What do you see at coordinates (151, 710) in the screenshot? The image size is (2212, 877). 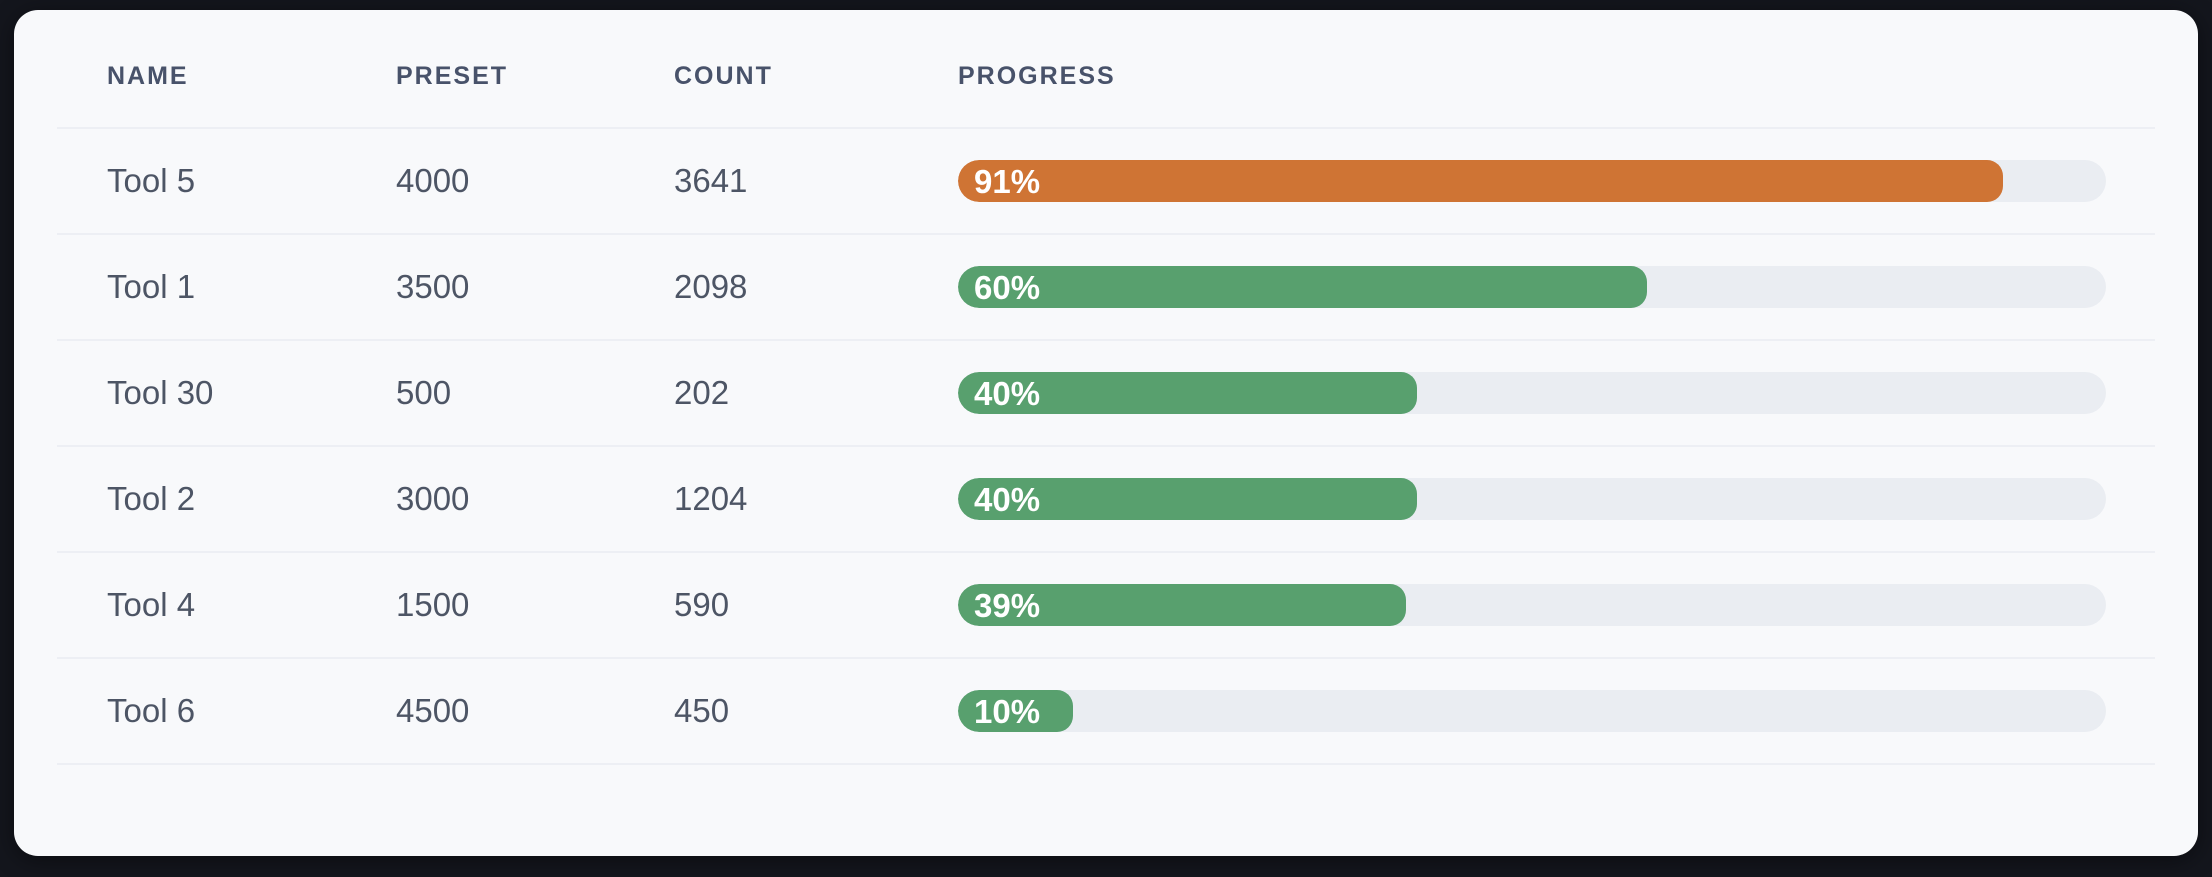 I see `cell-name: Tool 6` at bounding box center [151, 710].